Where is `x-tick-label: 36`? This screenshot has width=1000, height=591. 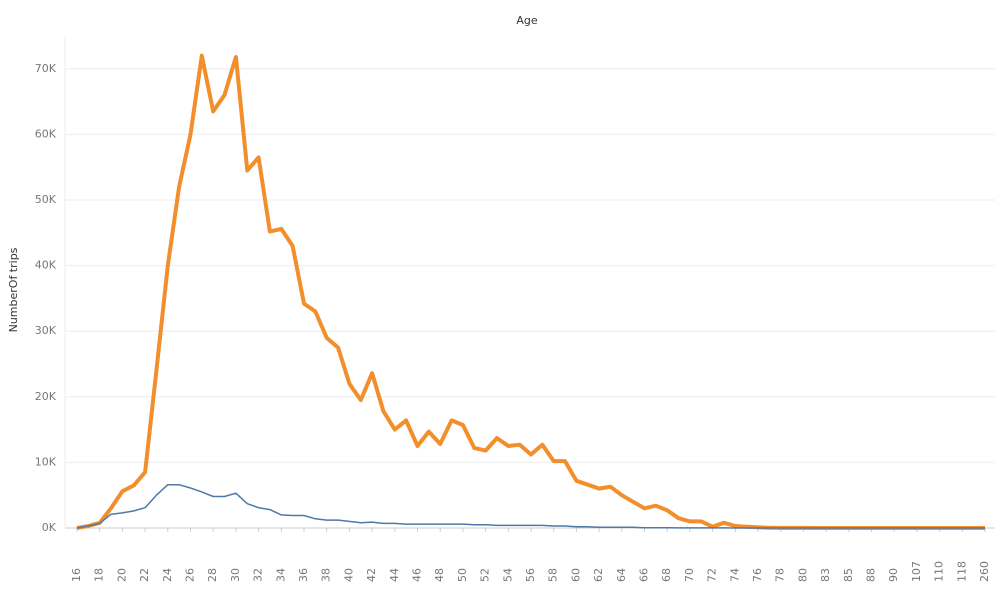
x-tick-label: 36 is located at coordinates (303, 575).